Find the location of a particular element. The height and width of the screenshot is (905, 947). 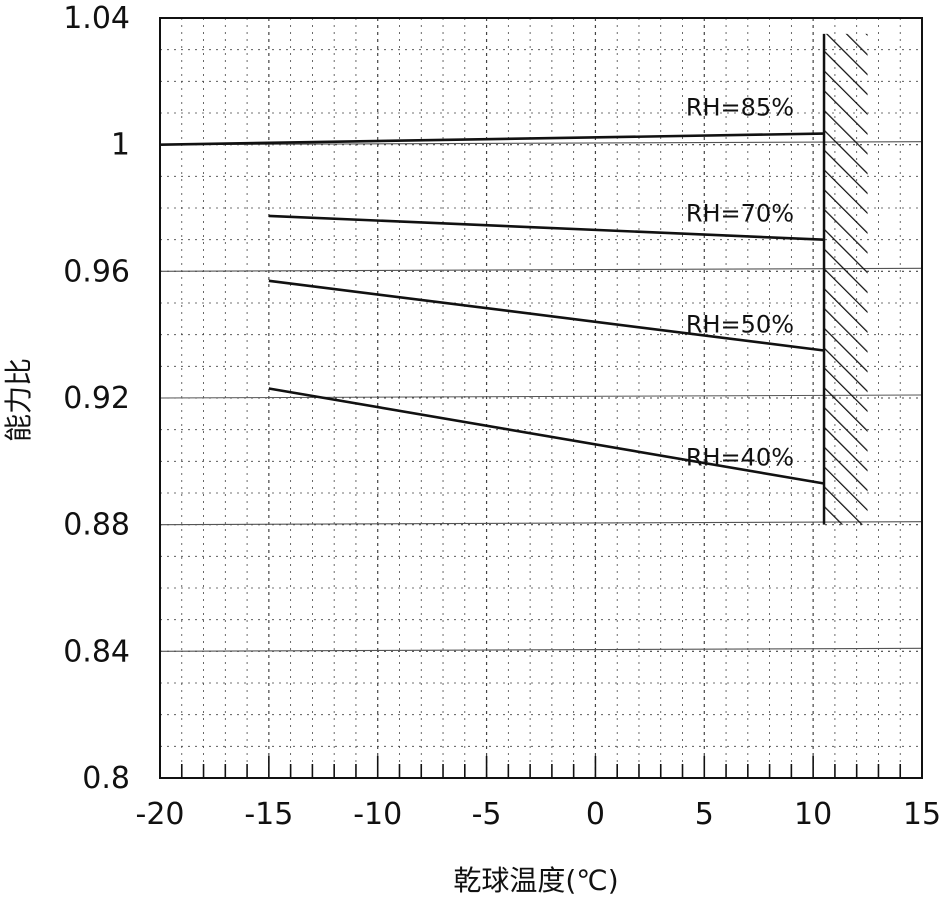

series-label: RH=50% is located at coordinates (740, 325).